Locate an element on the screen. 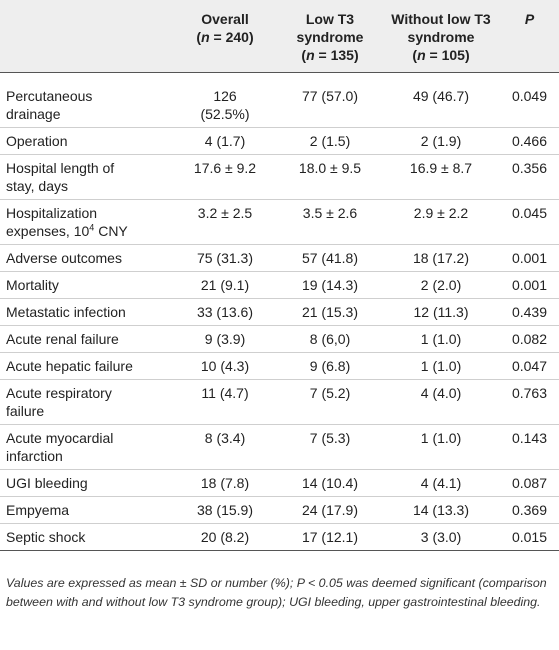 The image size is (559, 650). low-t3-cell: 3.5 ± 2.6 is located at coordinates (330, 222).